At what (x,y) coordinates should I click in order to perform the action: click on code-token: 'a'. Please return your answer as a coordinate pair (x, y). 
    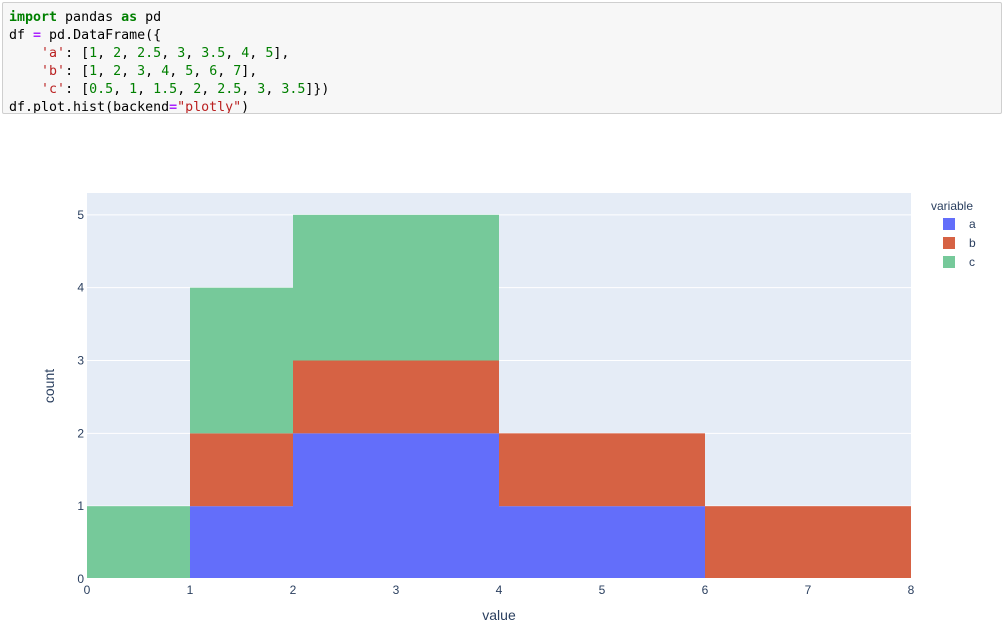
    Looking at the image, I should click on (53, 53).